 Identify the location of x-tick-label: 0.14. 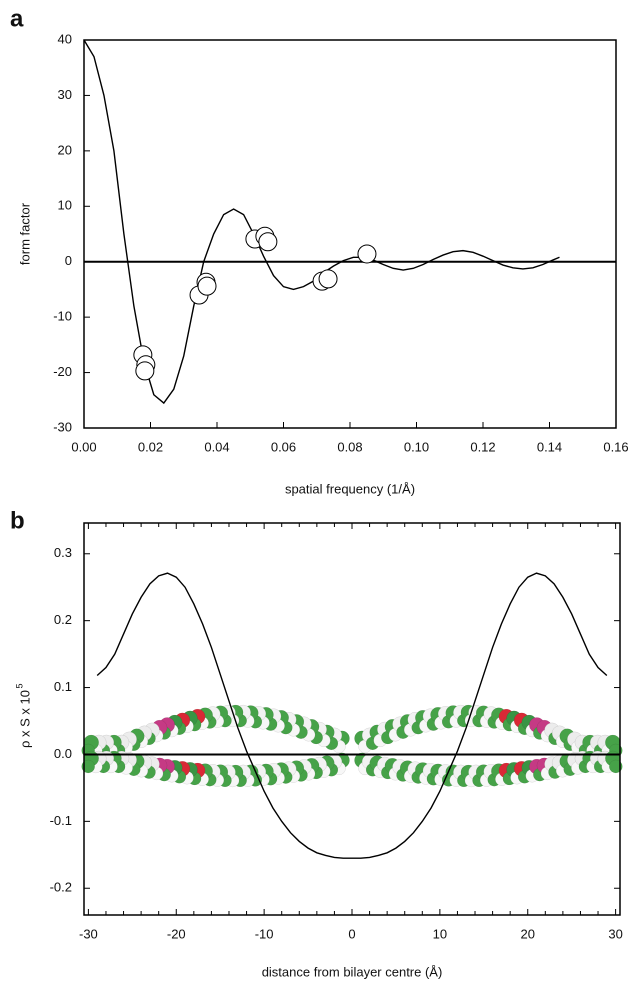
(549, 446).